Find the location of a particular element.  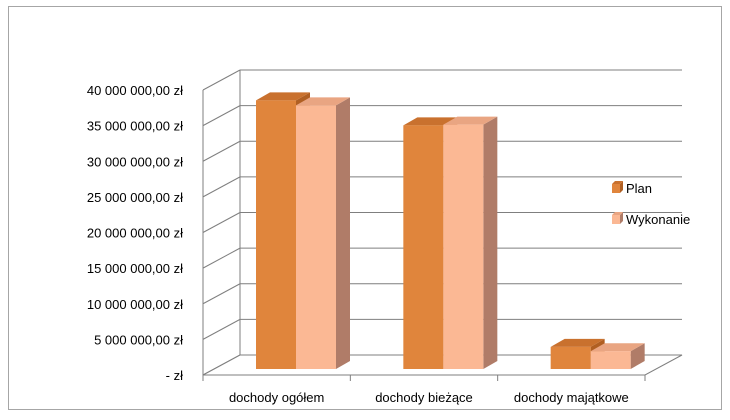

y-tick-label: 25 000 000,00 zł is located at coordinates (135, 197).